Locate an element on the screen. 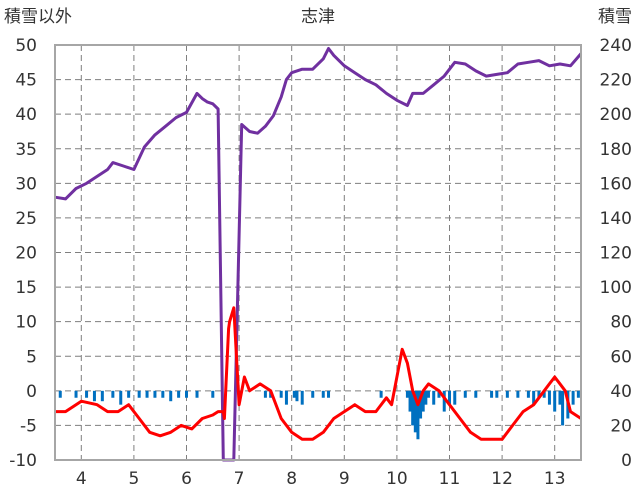  right-tick-label: 40 is located at coordinates (621, 392).